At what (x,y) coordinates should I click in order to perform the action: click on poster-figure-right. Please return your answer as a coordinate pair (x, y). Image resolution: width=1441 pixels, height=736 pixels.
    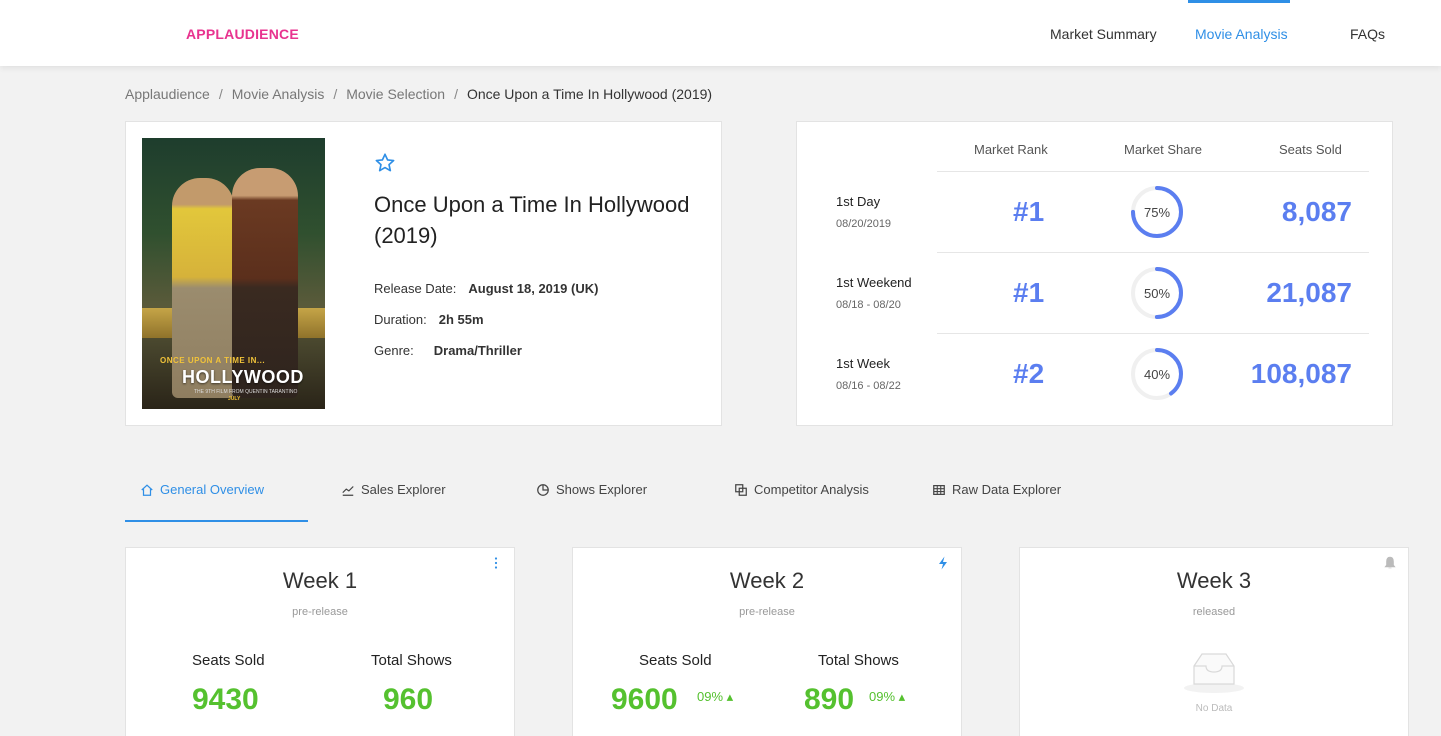
    Looking at the image, I should click on (265, 283).